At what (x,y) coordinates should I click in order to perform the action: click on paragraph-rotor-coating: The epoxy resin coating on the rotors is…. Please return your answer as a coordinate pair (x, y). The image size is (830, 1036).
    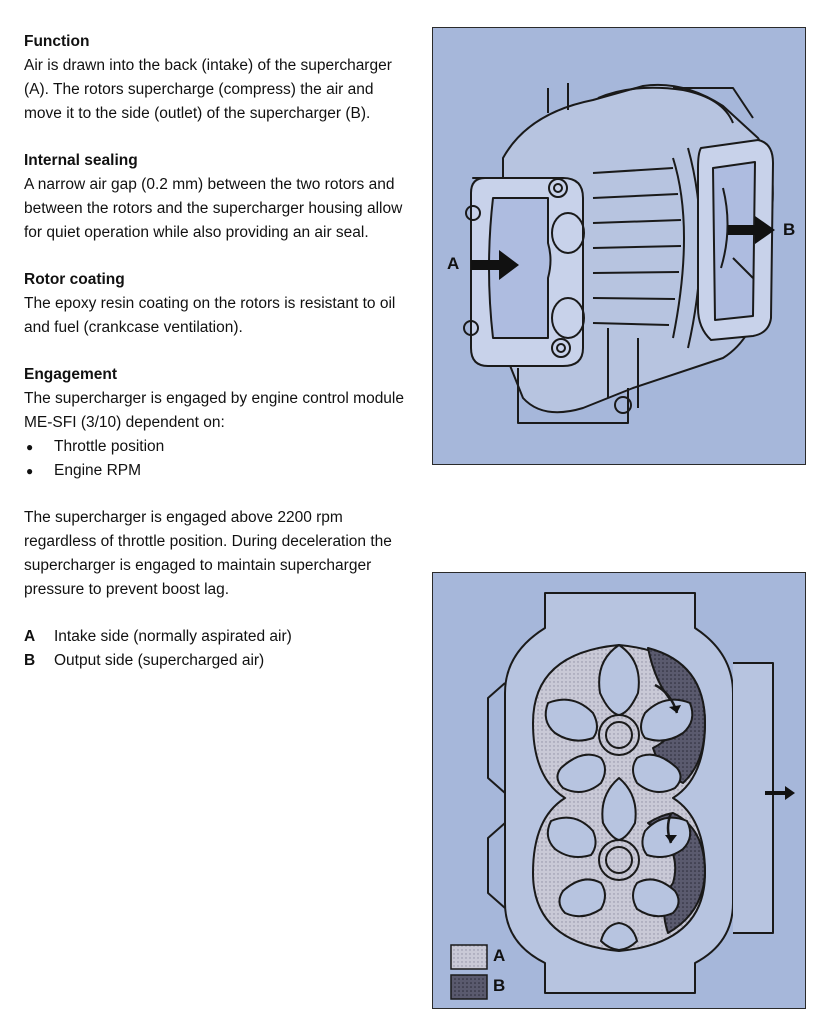
    Looking at the image, I should click on (210, 315).